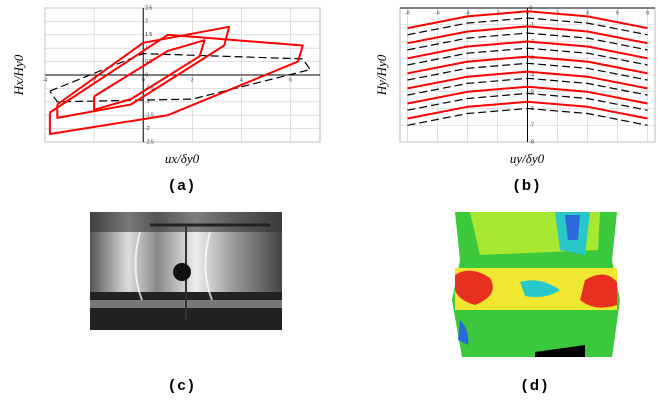  What do you see at coordinates (437, 13) in the screenshot?
I see `x-tick-label: -6` at bounding box center [437, 13].